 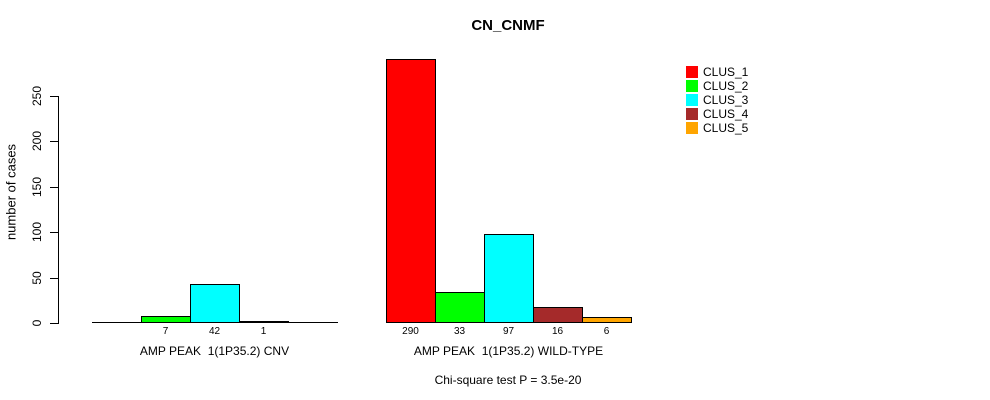 I want to click on bar-count-label: 97, so click(x=508, y=331).